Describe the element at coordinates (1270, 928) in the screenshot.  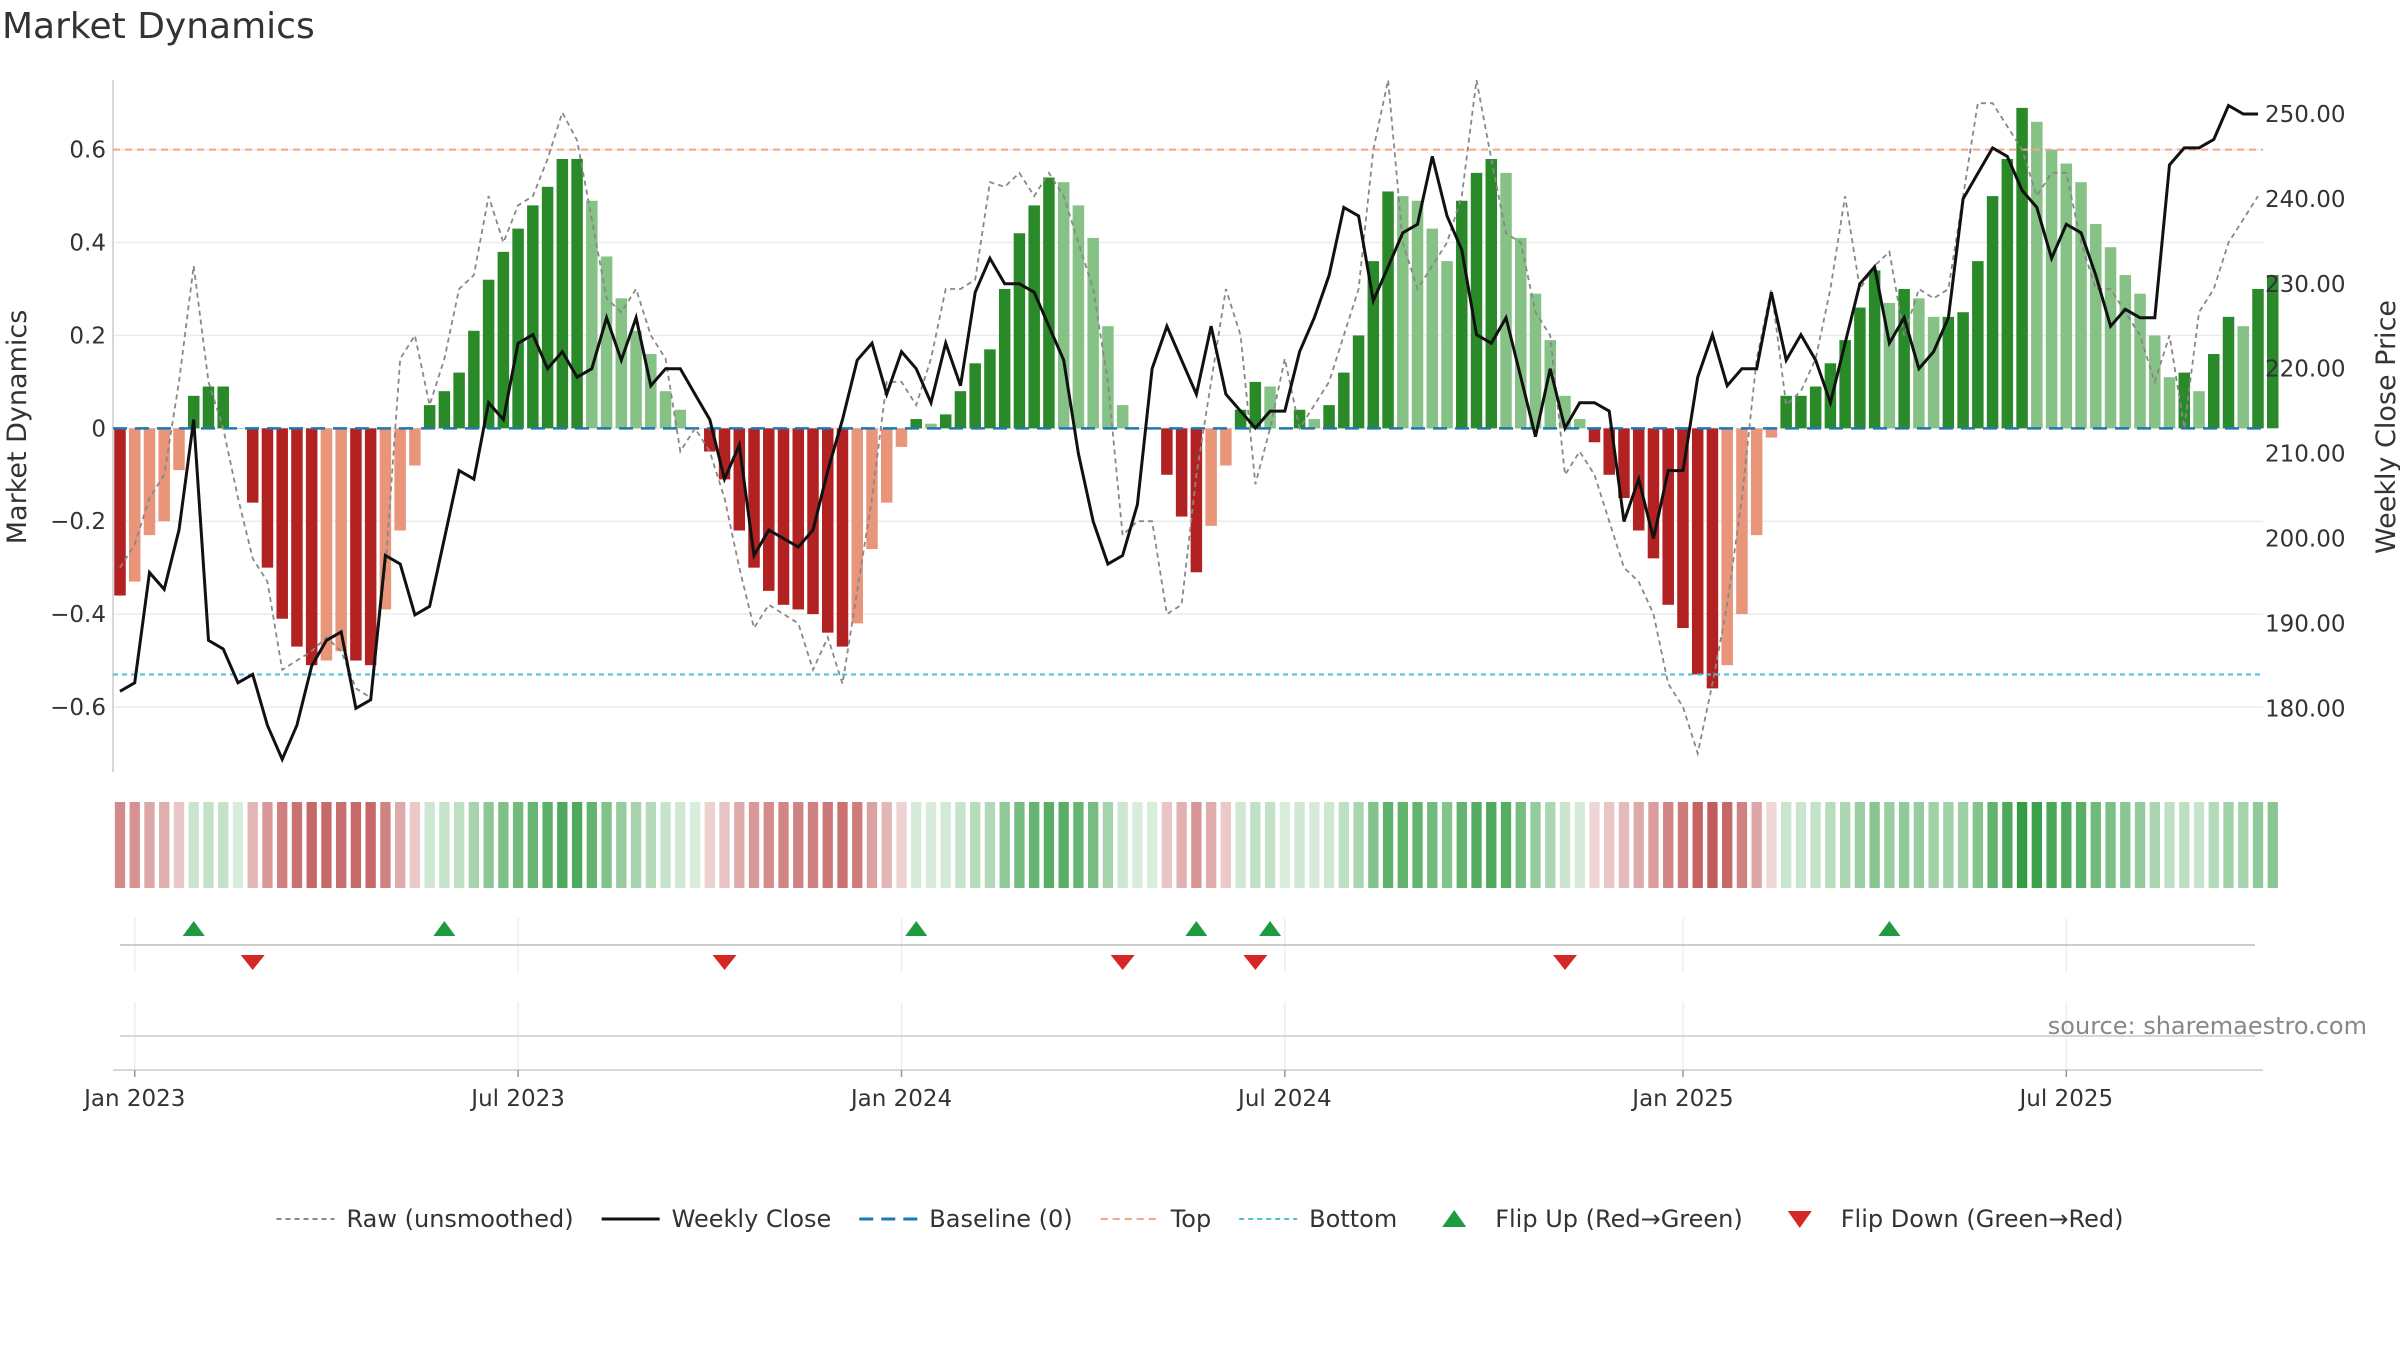
I see `flip-up-marker` at that location.